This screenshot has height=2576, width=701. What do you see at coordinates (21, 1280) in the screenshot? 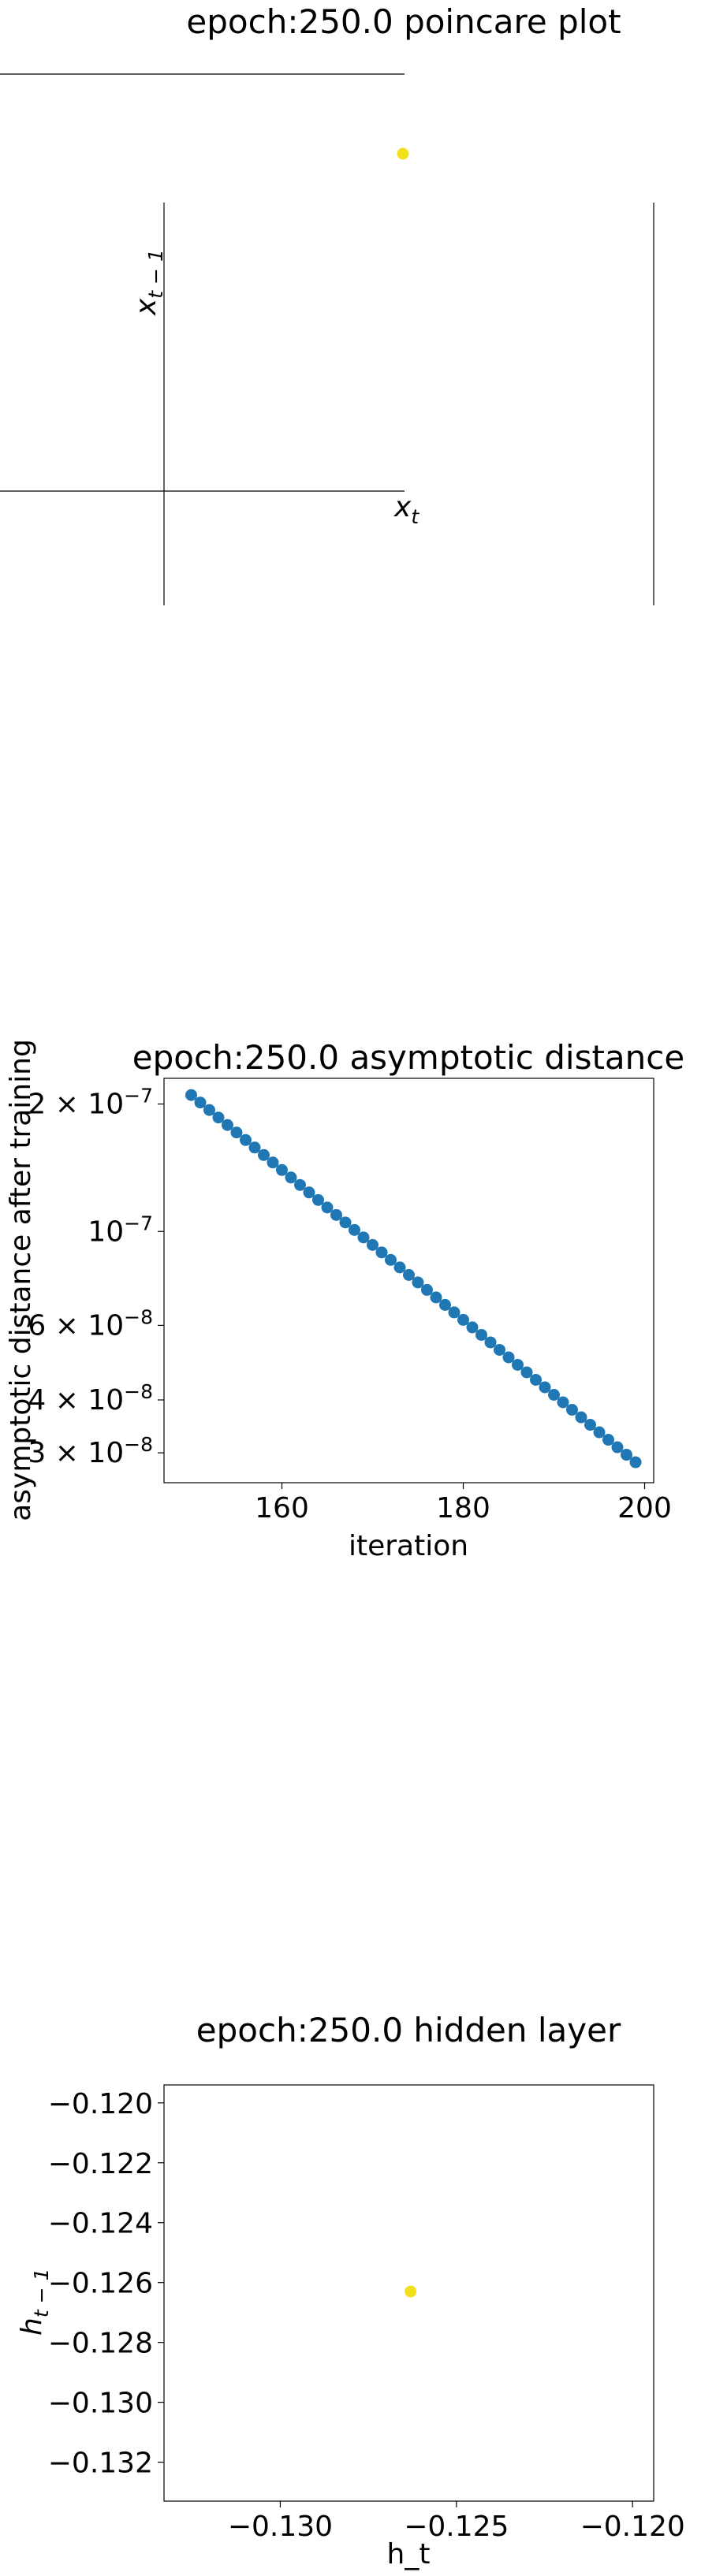
I see `asym-ylabel: asymptotic distance after training` at bounding box center [21, 1280].